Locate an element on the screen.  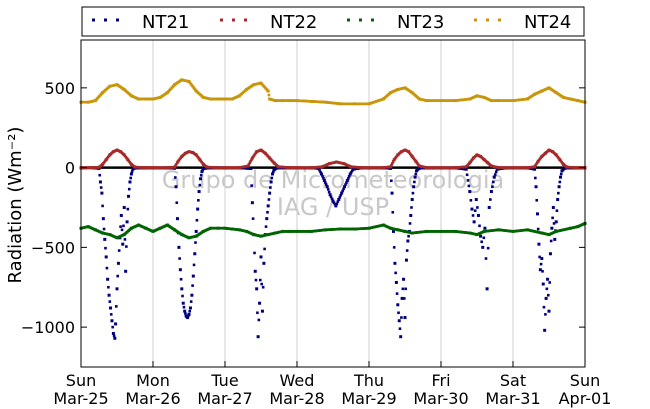
ytick-label-0: 500 is located at coordinates (59, 88).